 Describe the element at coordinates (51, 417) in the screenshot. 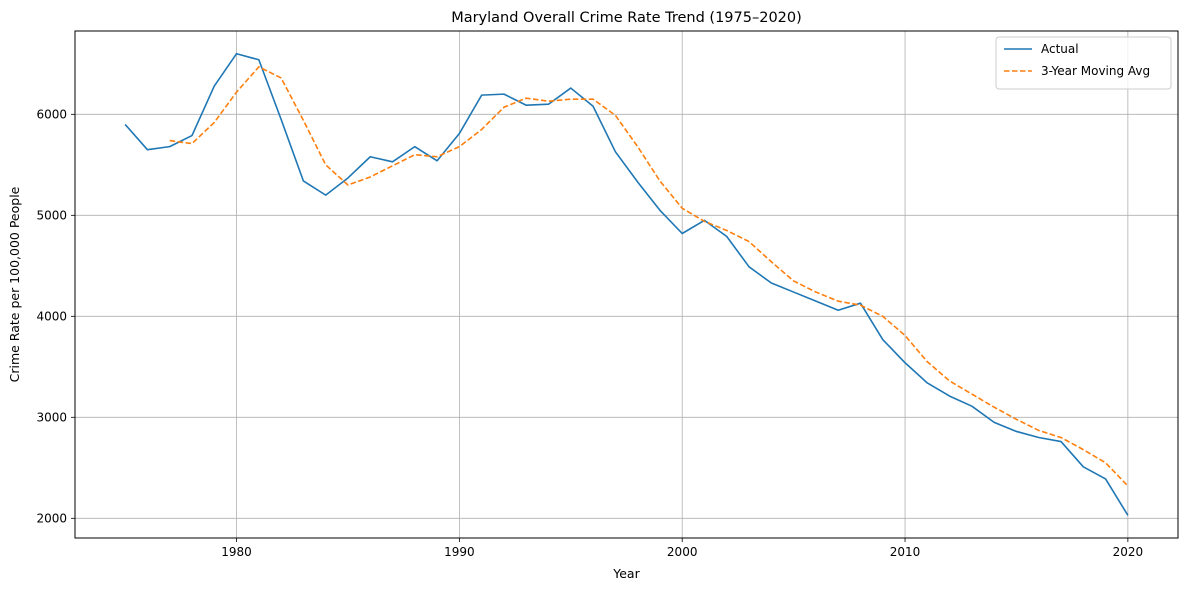

I see `y-tick-label: 3000` at that location.